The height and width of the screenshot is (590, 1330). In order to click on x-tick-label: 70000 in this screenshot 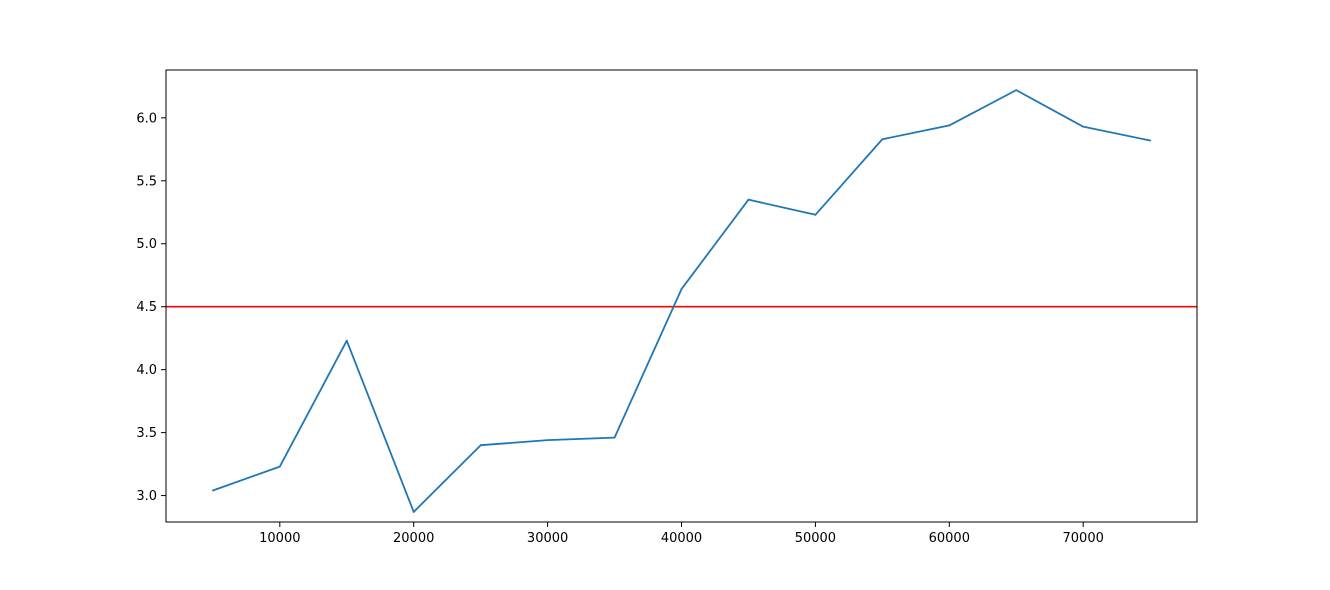, I will do `click(1083, 538)`.